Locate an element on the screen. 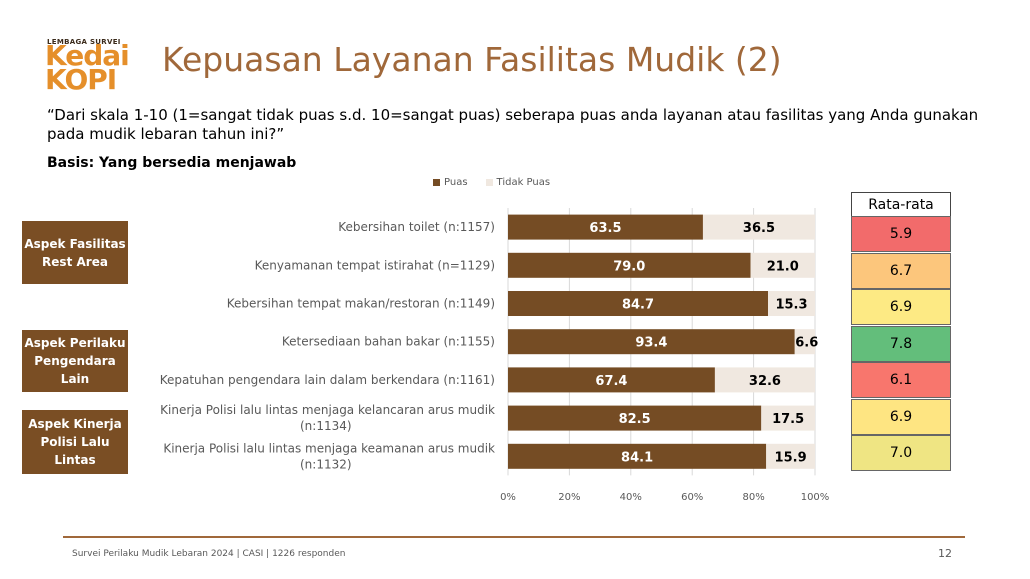  aspect-label-polisi: Aspek Kinerja Polisi Lalu Lintas is located at coordinates (75, 442).